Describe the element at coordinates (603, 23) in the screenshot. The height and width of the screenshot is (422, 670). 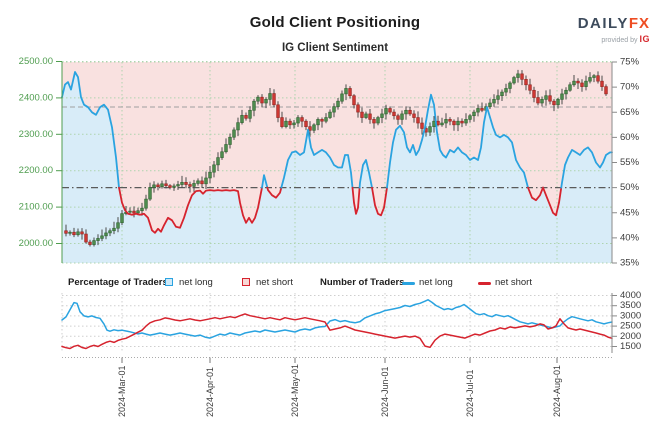
I see `dailyfx-logo-daily: DAILY` at that location.